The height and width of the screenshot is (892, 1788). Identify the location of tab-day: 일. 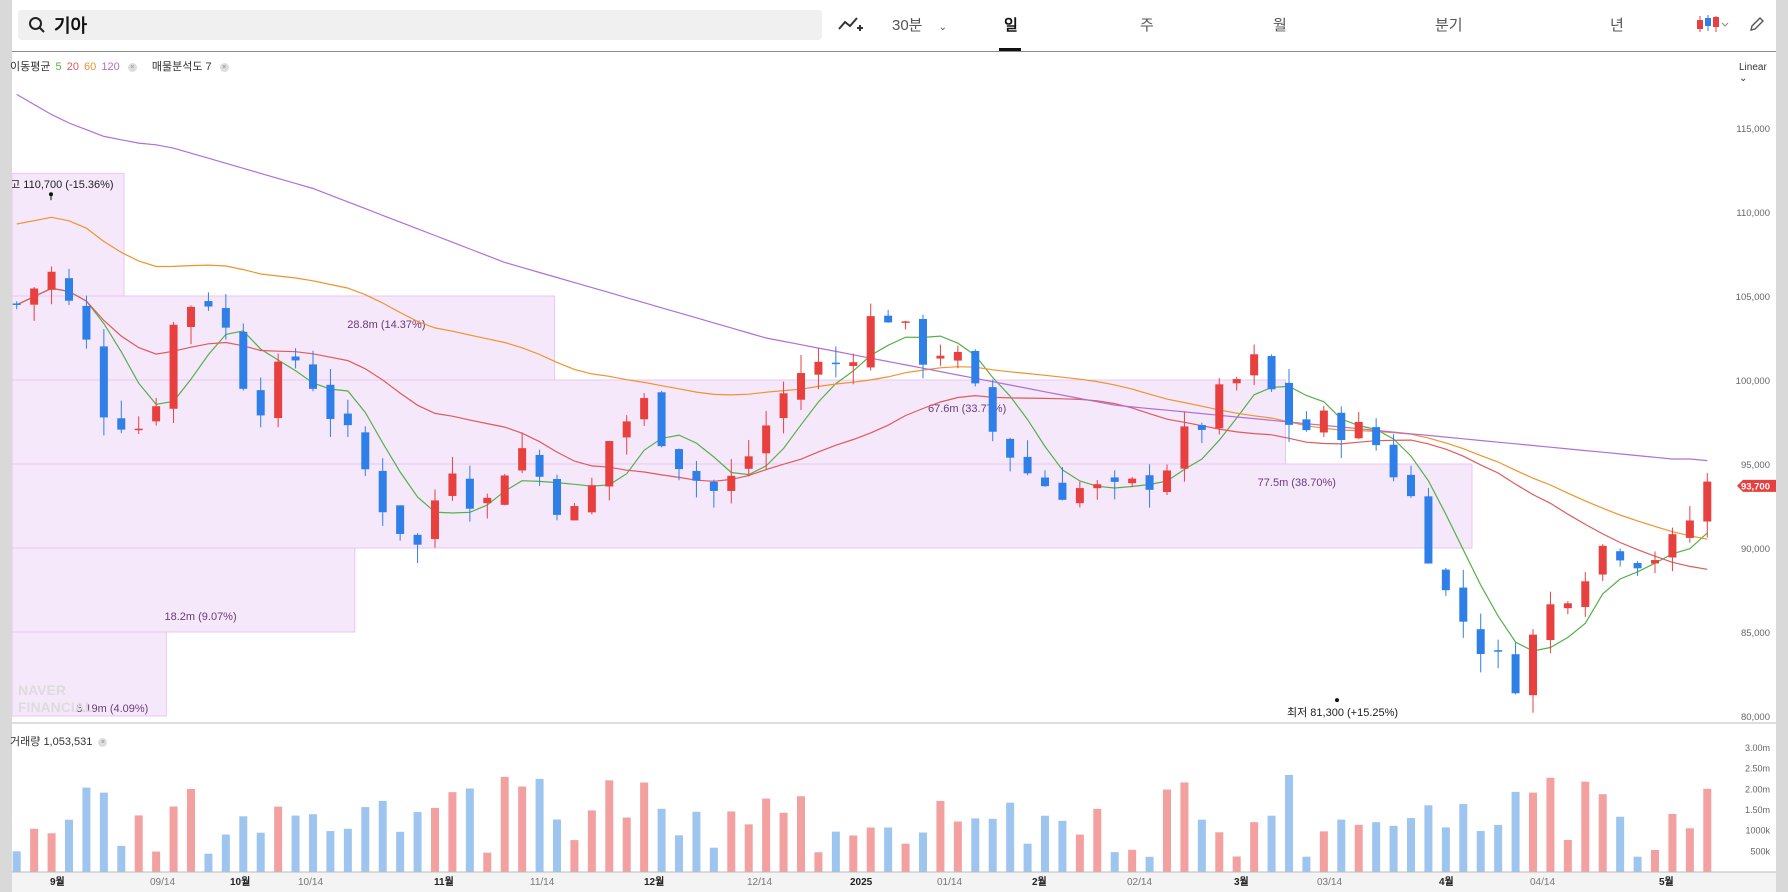
(1011, 25).